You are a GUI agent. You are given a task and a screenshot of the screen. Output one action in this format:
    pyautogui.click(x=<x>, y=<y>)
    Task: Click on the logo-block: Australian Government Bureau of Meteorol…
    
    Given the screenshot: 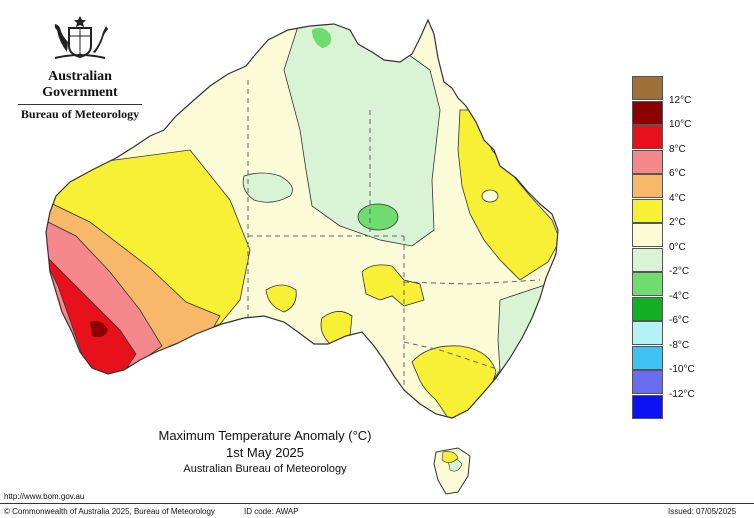 What is the action you would take?
    pyautogui.click(x=80, y=68)
    